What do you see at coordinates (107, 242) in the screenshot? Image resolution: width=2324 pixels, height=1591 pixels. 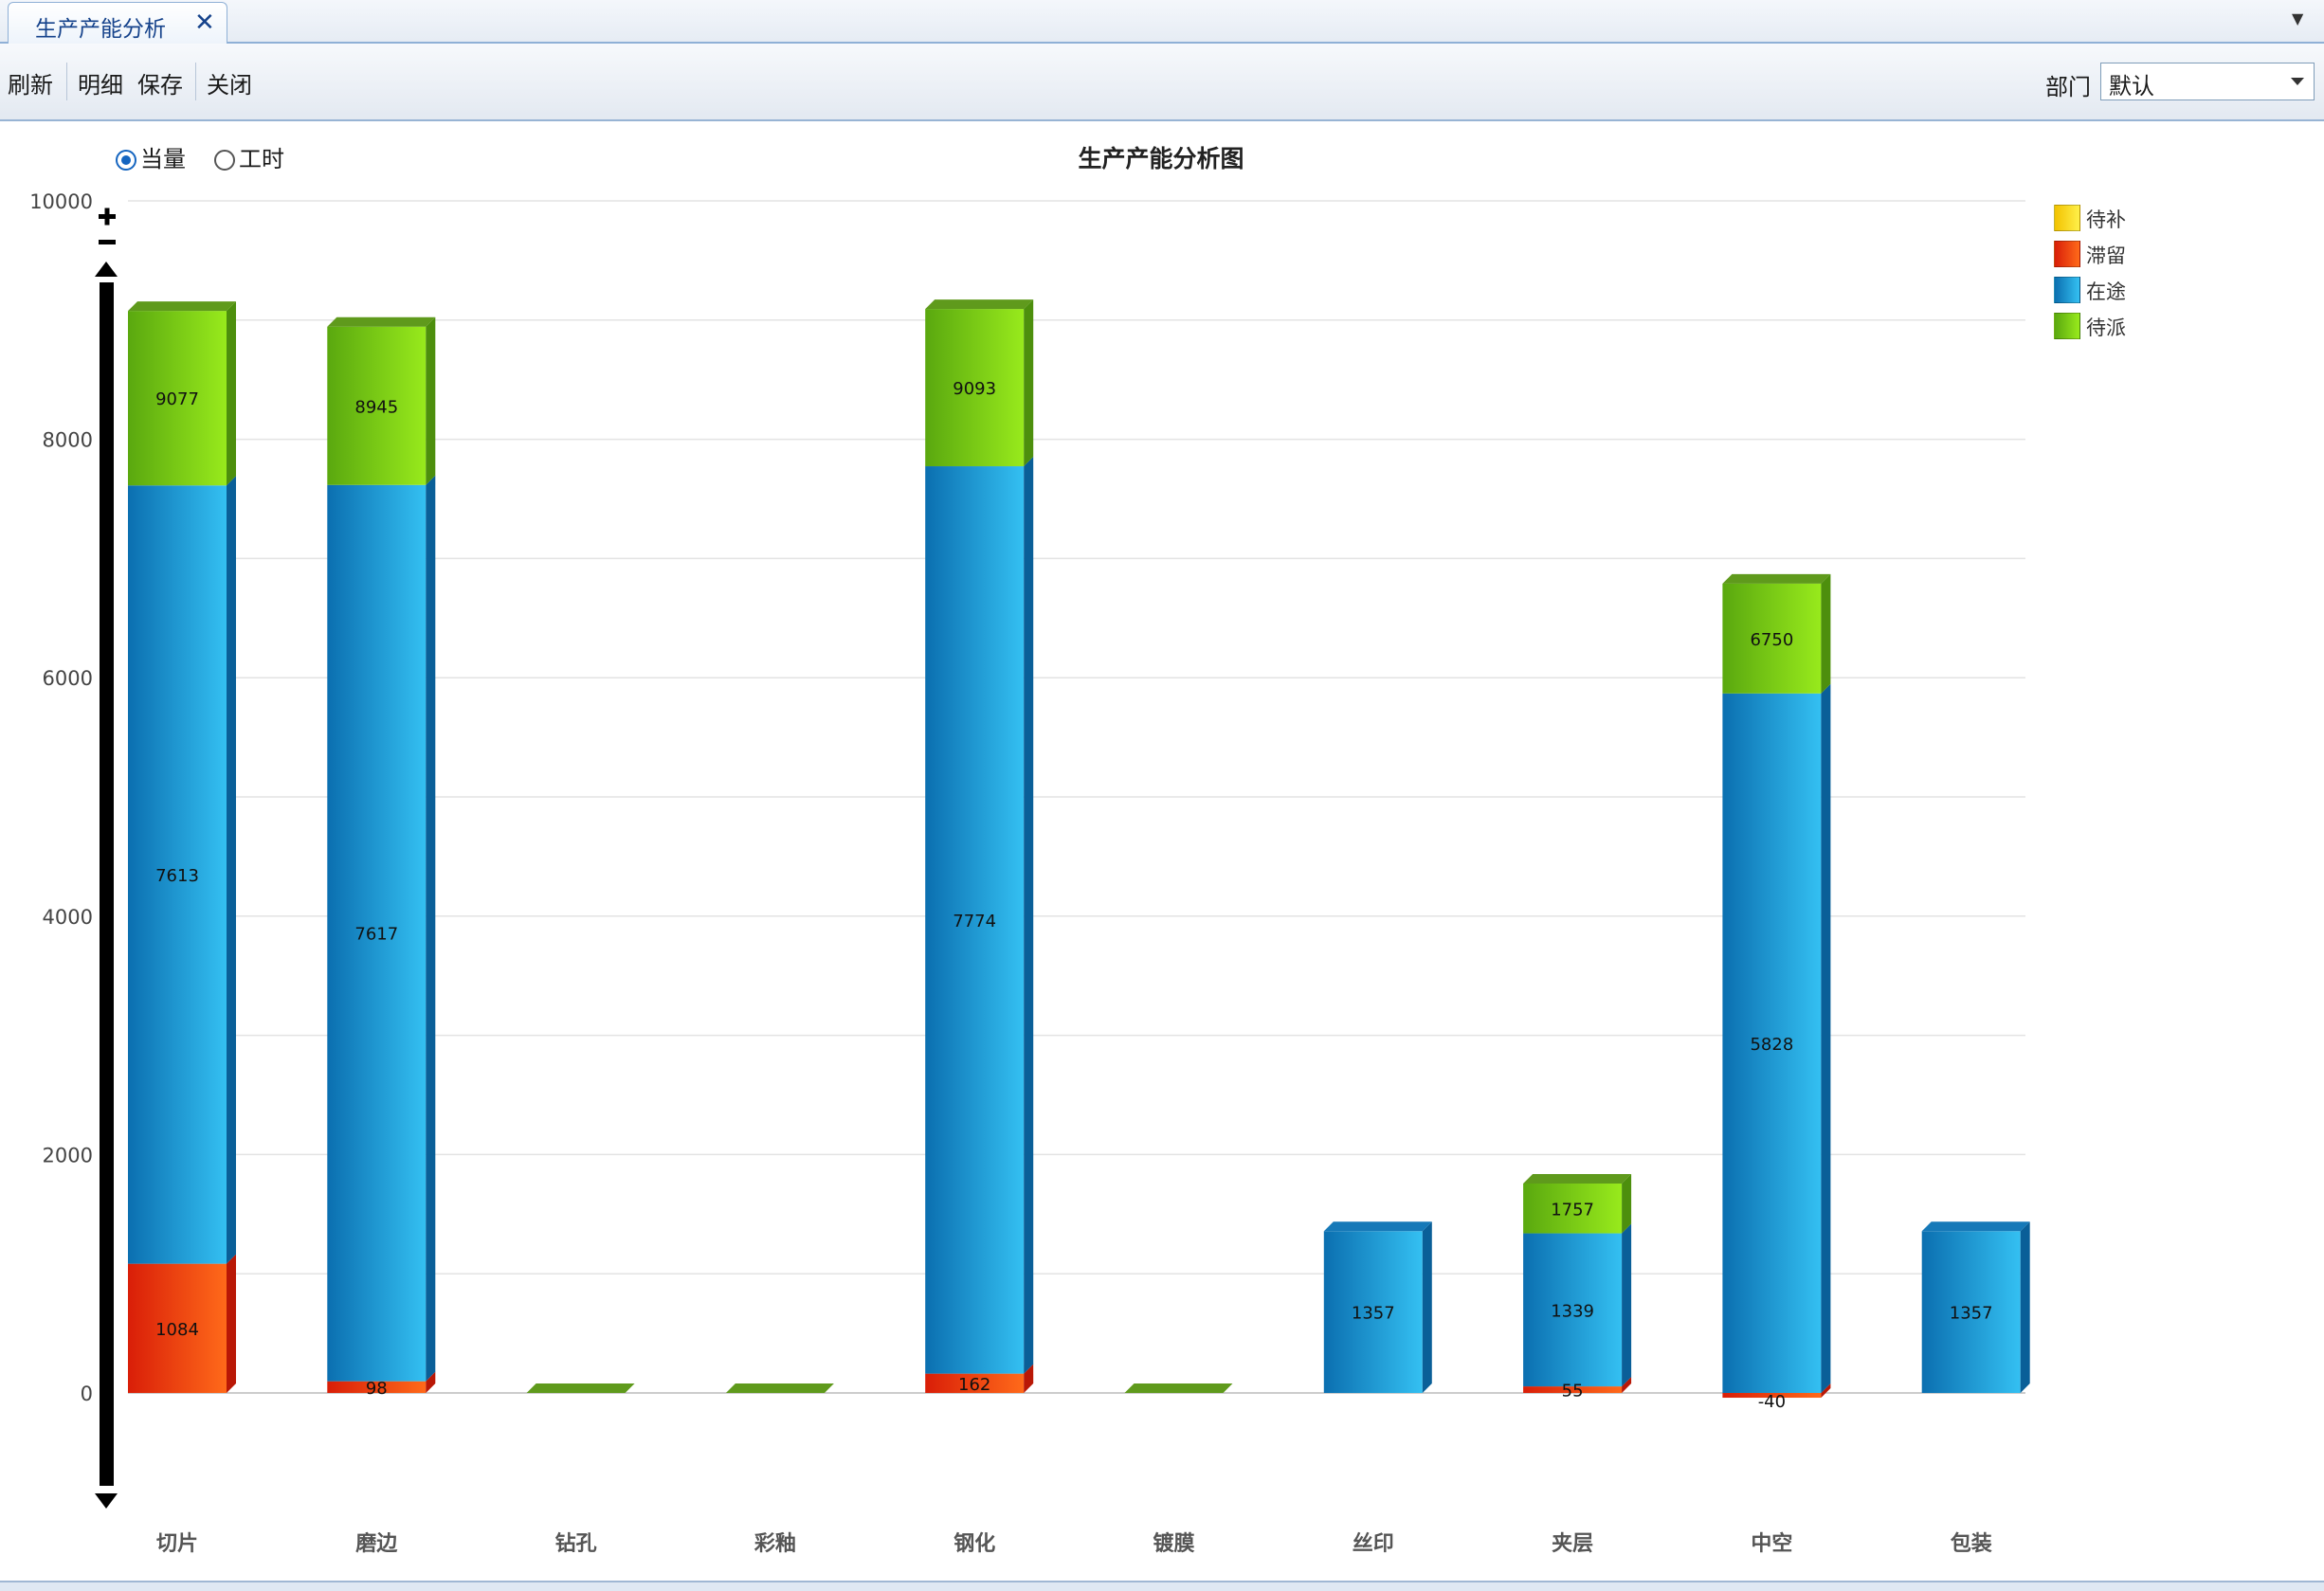 I see `zoom-out-icon` at bounding box center [107, 242].